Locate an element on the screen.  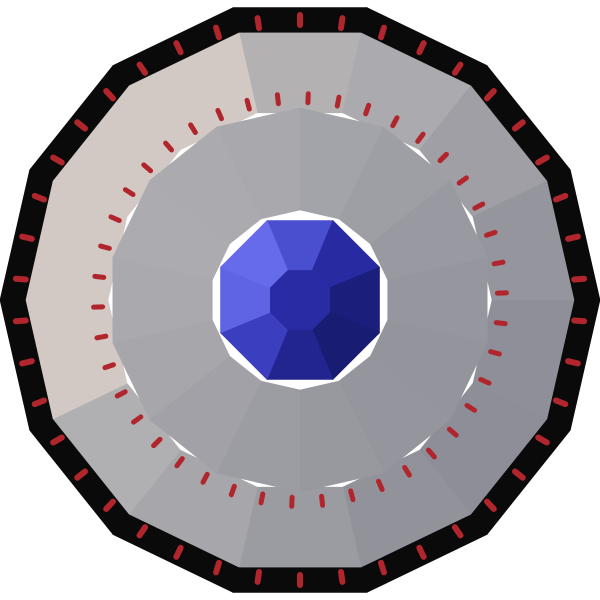
sapphire-gem-icon is located at coordinates (300, 300).